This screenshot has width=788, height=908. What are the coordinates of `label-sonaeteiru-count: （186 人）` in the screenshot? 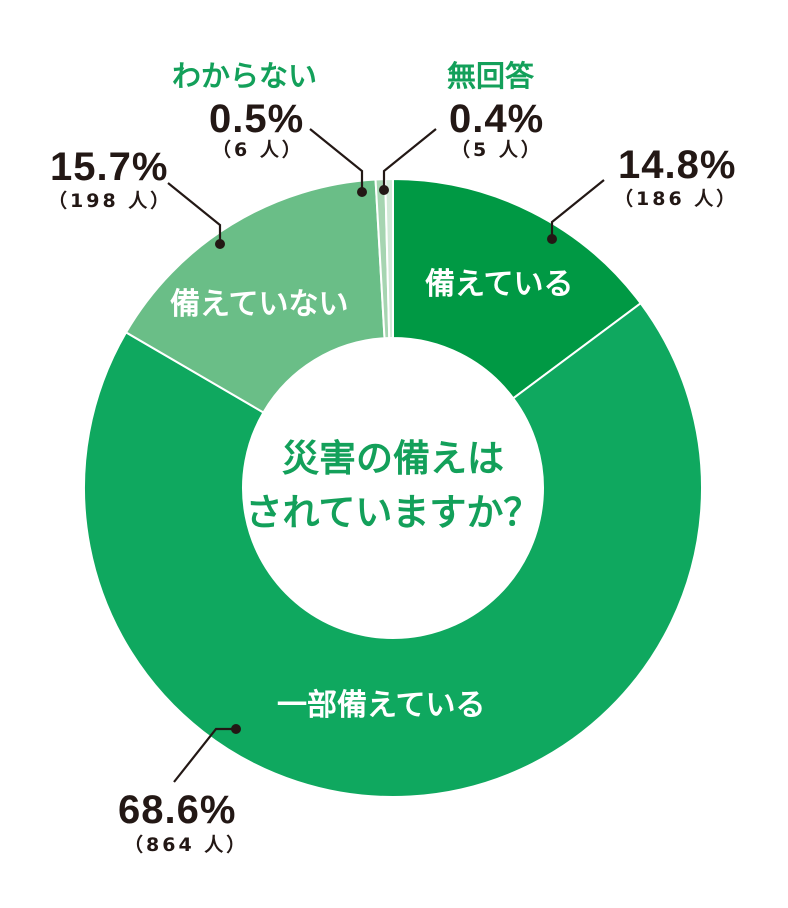 It's located at (676, 199).